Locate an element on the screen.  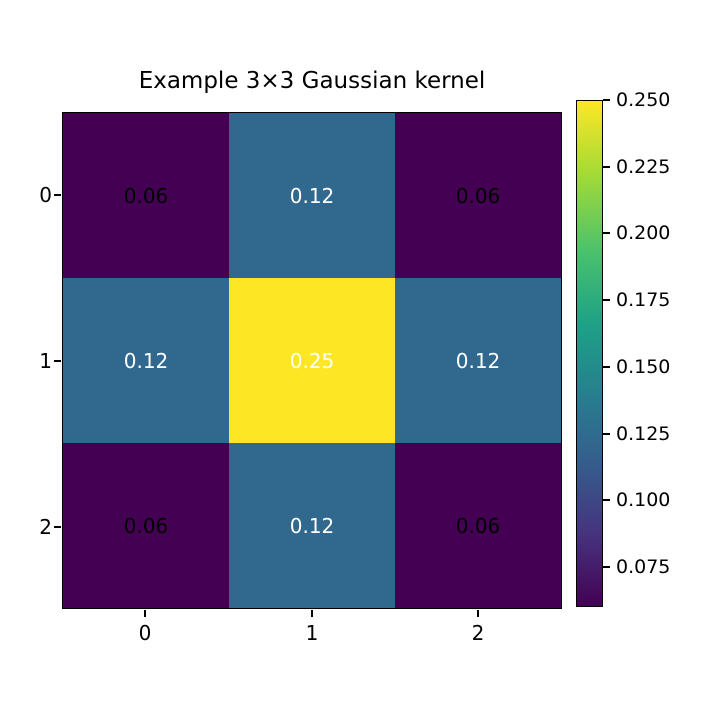
colorbar-tick-label: 0.125 is located at coordinates (643, 433).